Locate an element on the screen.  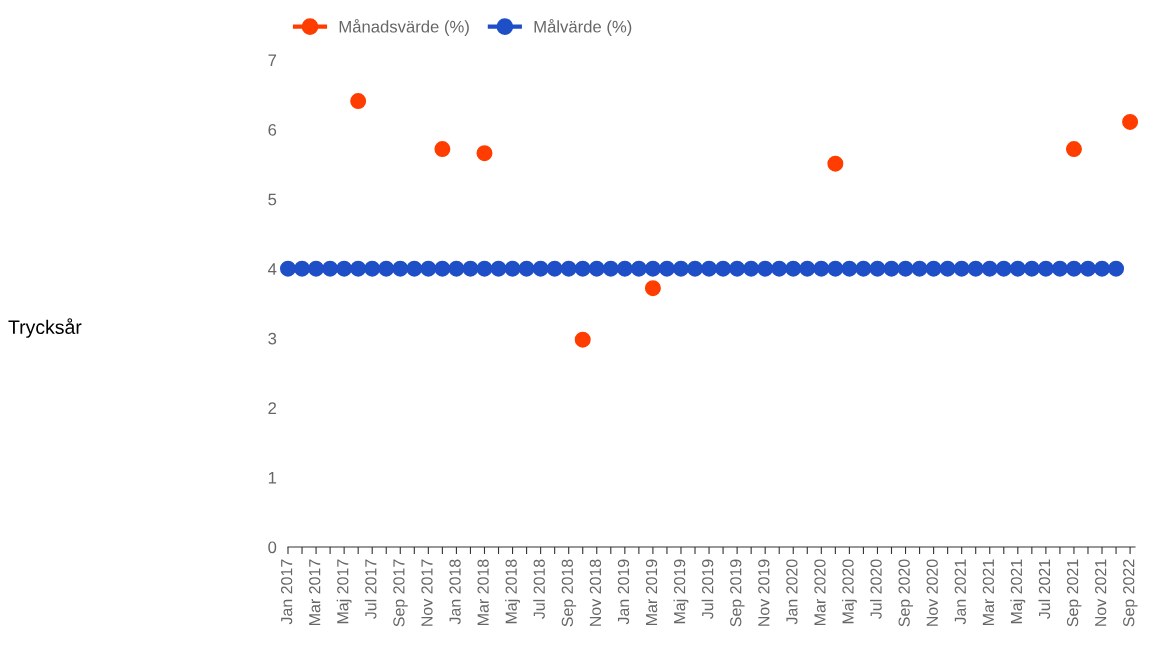
x-tick-label: Sep 2020 is located at coordinates (905, 593).